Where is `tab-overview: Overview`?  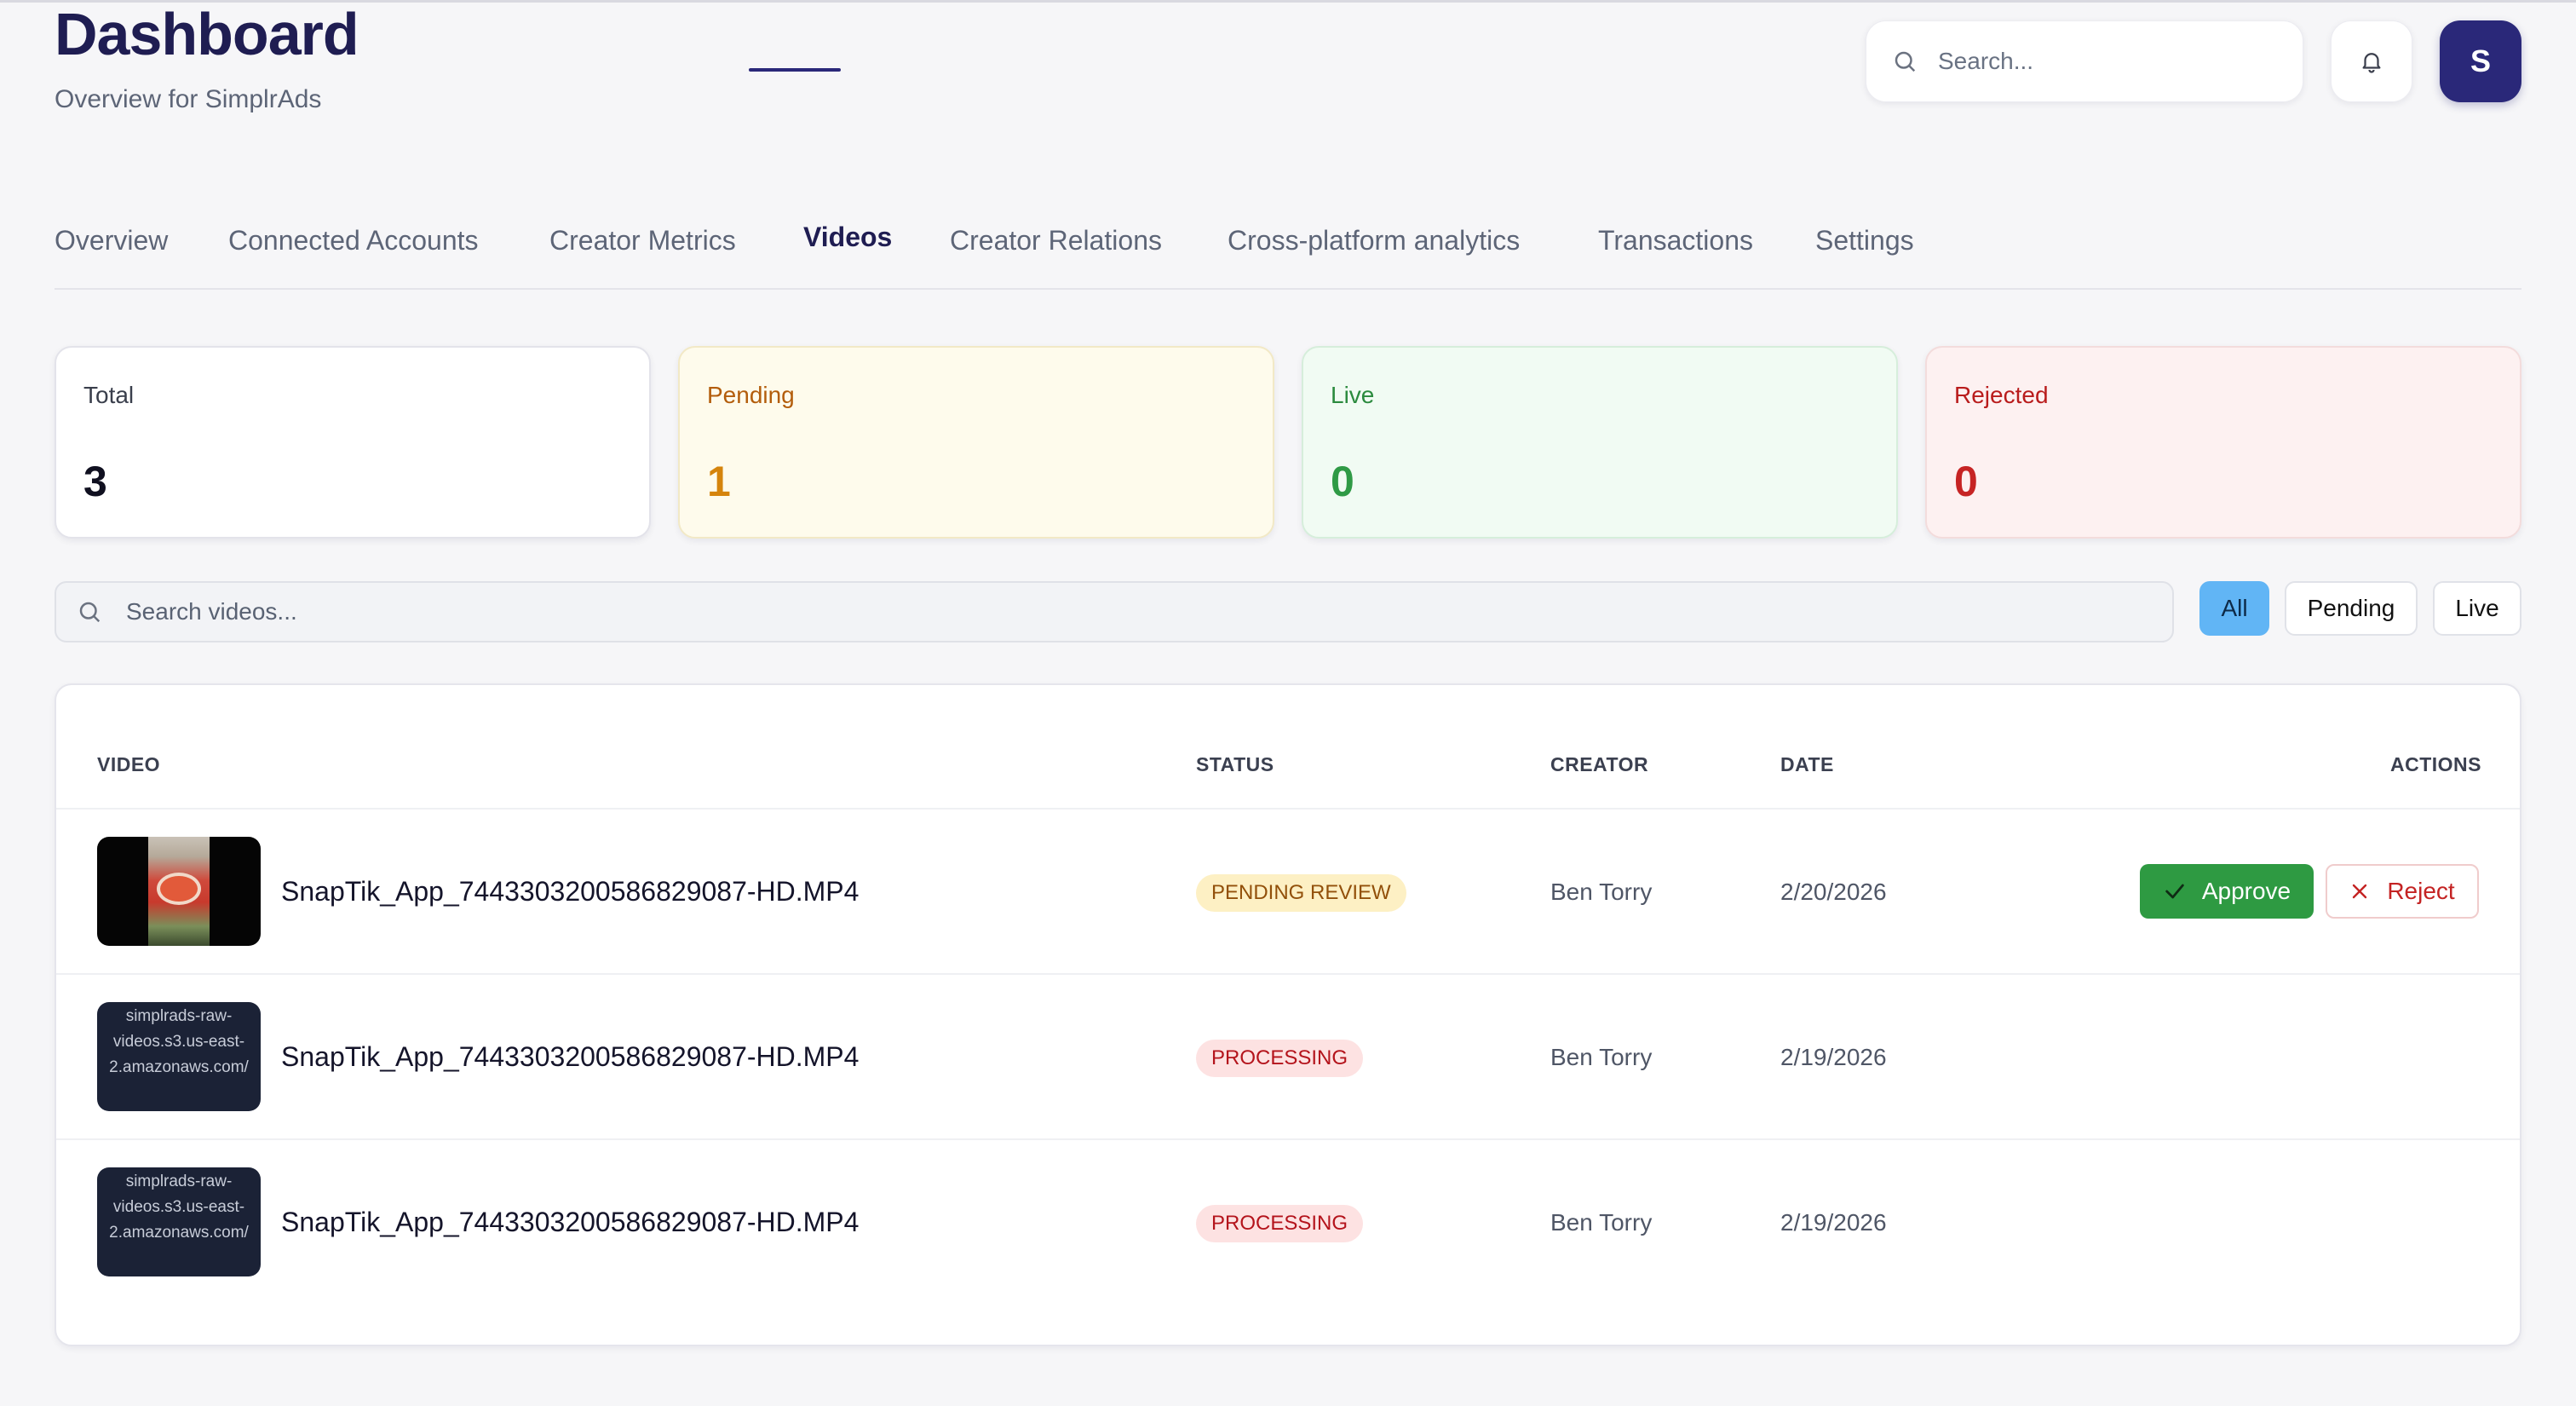 tab-overview: Overview is located at coordinates (112, 240).